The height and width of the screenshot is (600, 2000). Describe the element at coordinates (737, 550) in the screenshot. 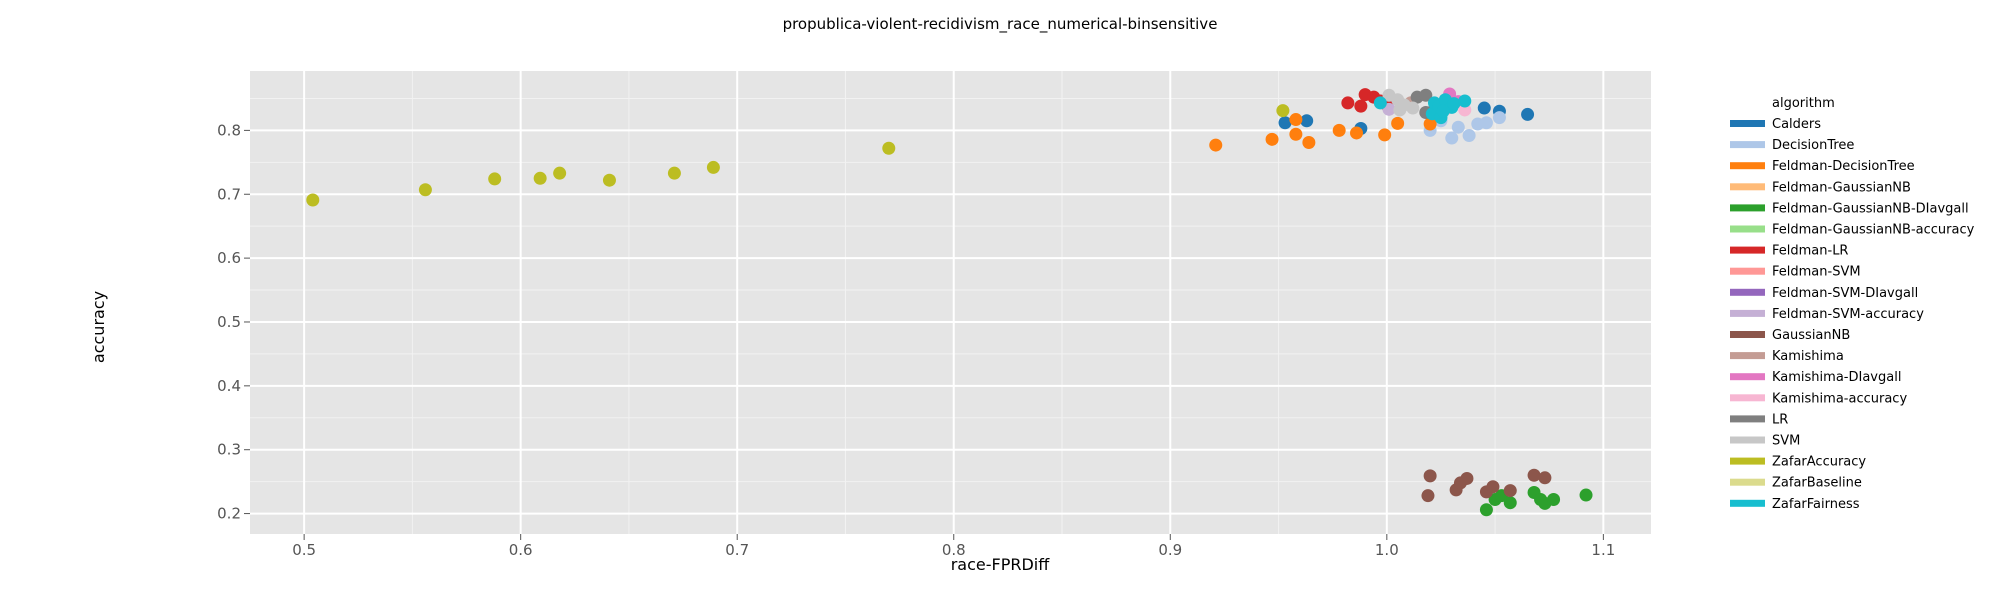

I see `x-tick-label: 0.7` at that location.